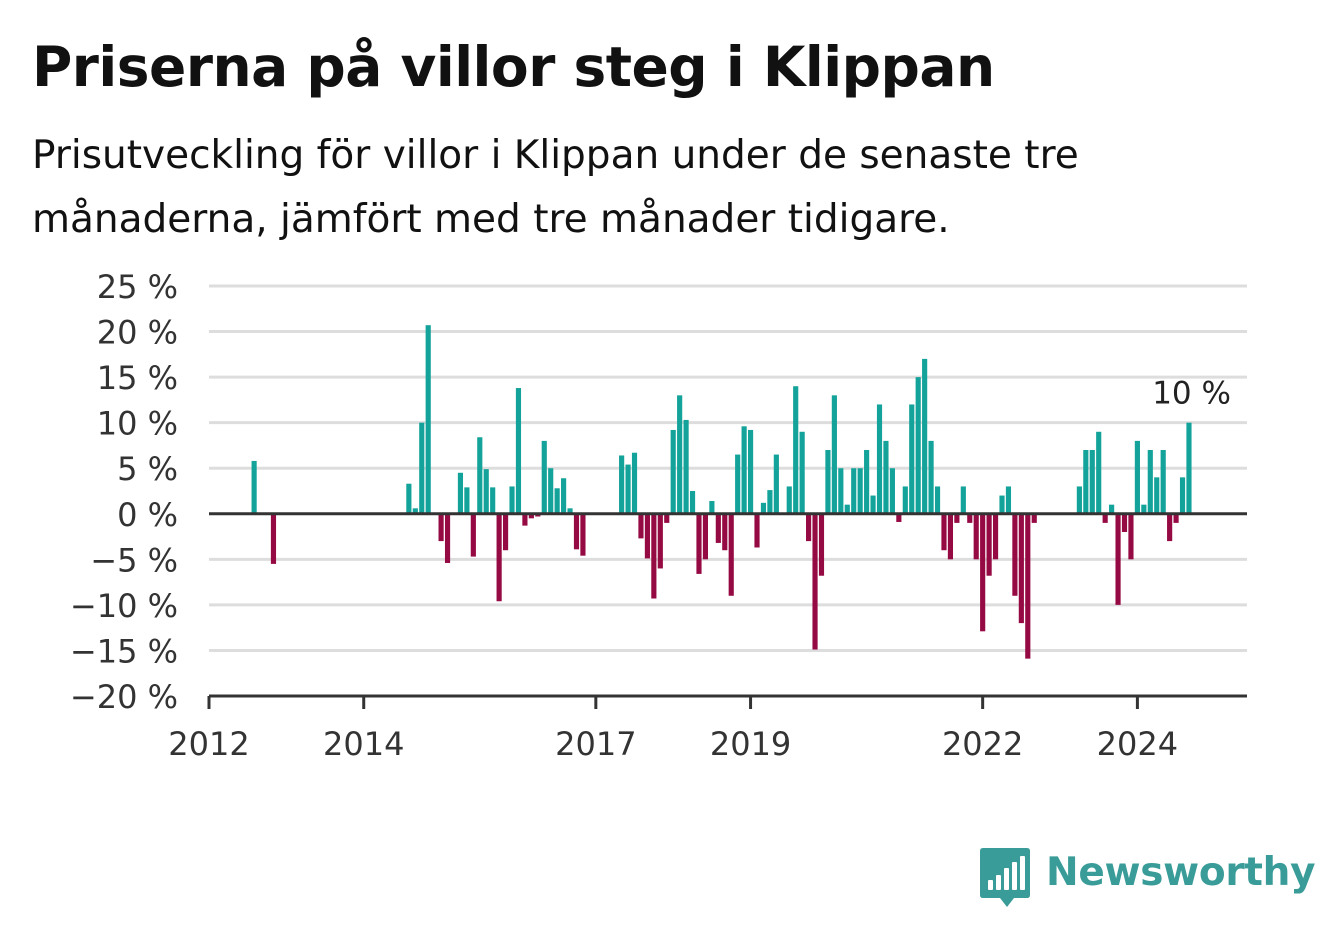 Image resolution: width=1322 pixels, height=939 pixels. What do you see at coordinates (1148, 878) in the screenshot?
I see `newsworthy-logo: Newsworthy` at bounding box center [1148, 878].